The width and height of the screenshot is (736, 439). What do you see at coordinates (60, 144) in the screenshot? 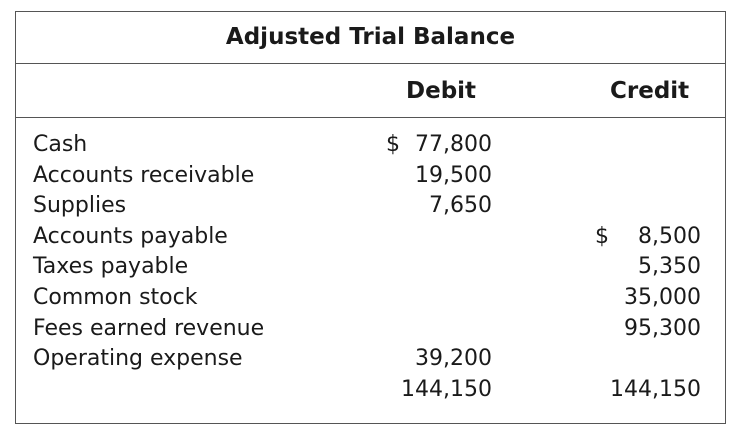
I see `account-name: Cash` at bounding box center [60, 144].